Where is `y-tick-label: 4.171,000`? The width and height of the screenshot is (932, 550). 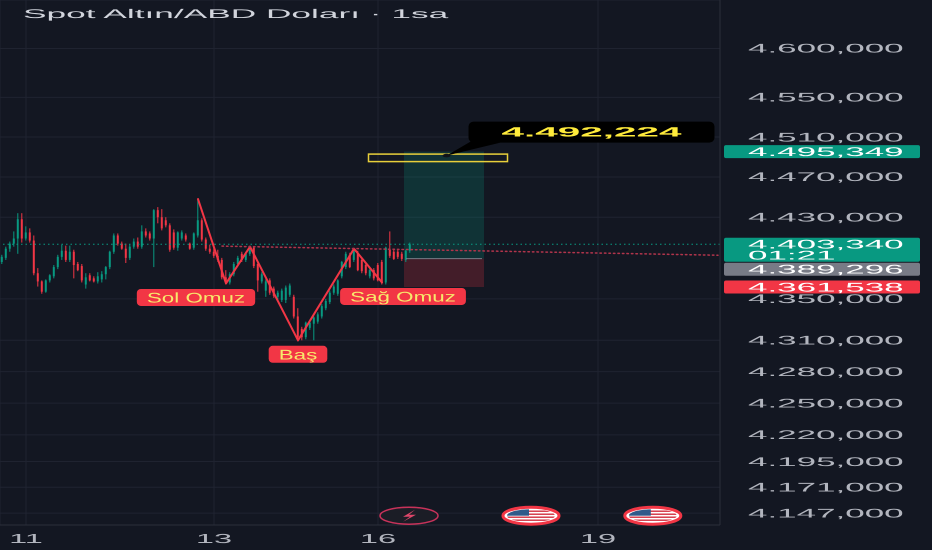
y-tick-label: 4.171,000 is located at coordinates (826, 487).